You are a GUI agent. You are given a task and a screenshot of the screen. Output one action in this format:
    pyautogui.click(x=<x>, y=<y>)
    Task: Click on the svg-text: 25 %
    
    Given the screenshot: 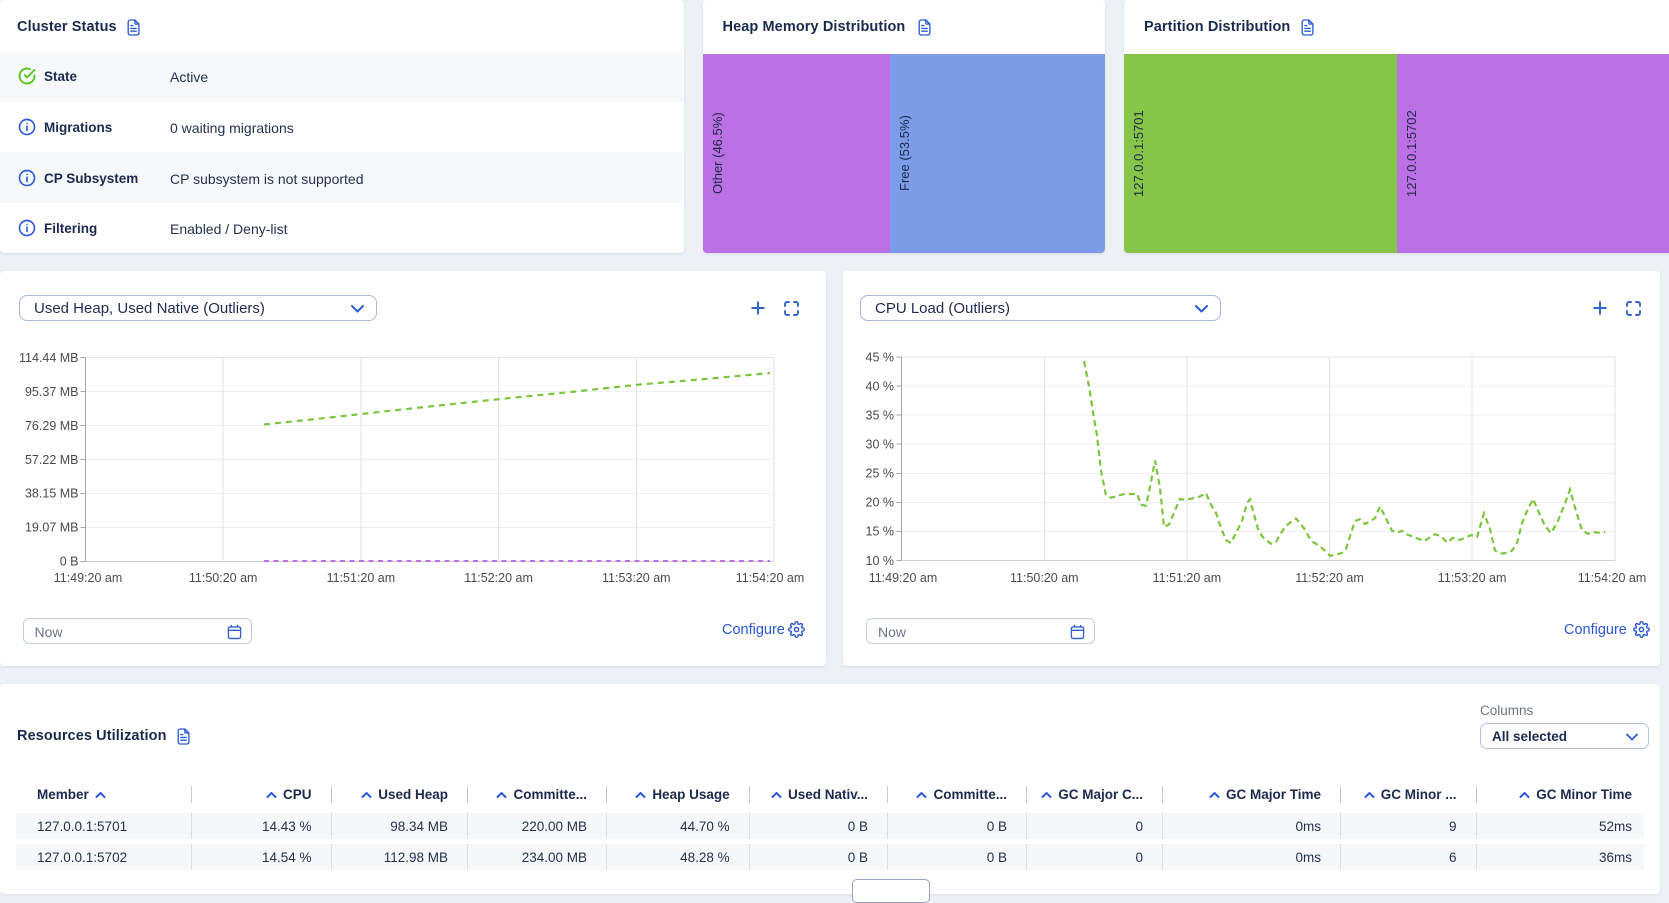 What is the action you would take?
    pyautogui.click(x=880, y=474)
    